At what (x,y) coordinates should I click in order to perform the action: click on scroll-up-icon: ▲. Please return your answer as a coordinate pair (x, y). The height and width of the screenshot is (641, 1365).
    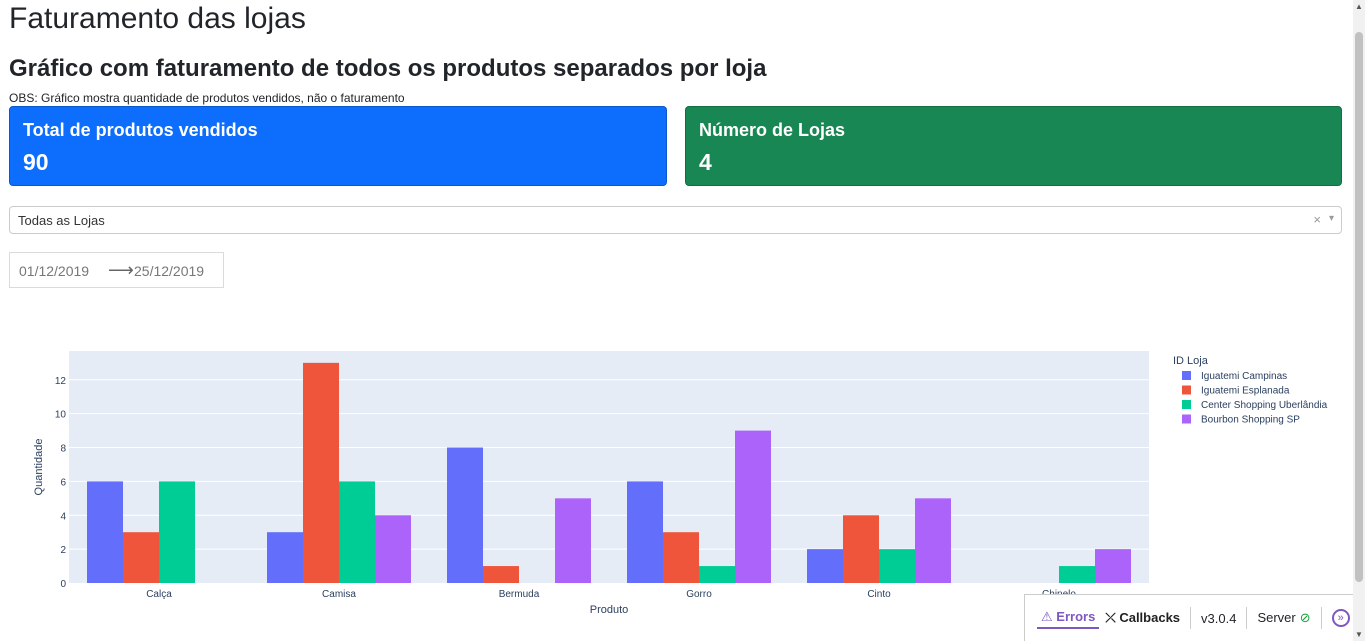
    Looking at the image, I should click on (1359, 6).